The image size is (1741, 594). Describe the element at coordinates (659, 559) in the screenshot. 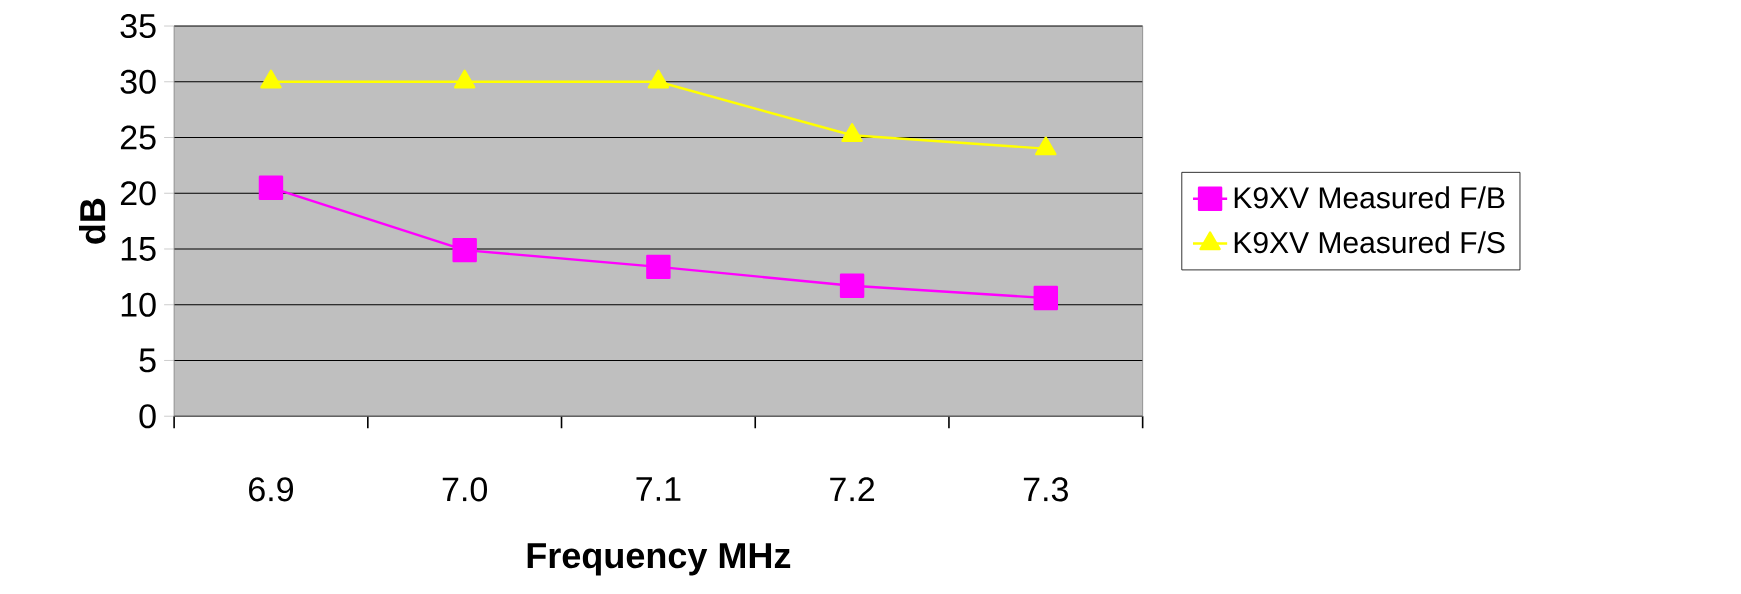

I see `x-axis-title: Frequency MHz` at that location.